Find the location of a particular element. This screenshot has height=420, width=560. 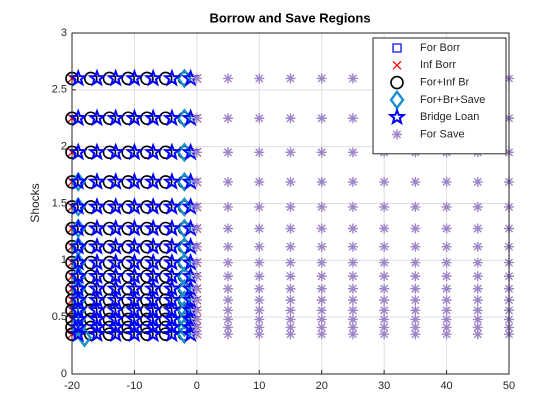

legend-item: Inf Borr is located at coordinates (424, 65).